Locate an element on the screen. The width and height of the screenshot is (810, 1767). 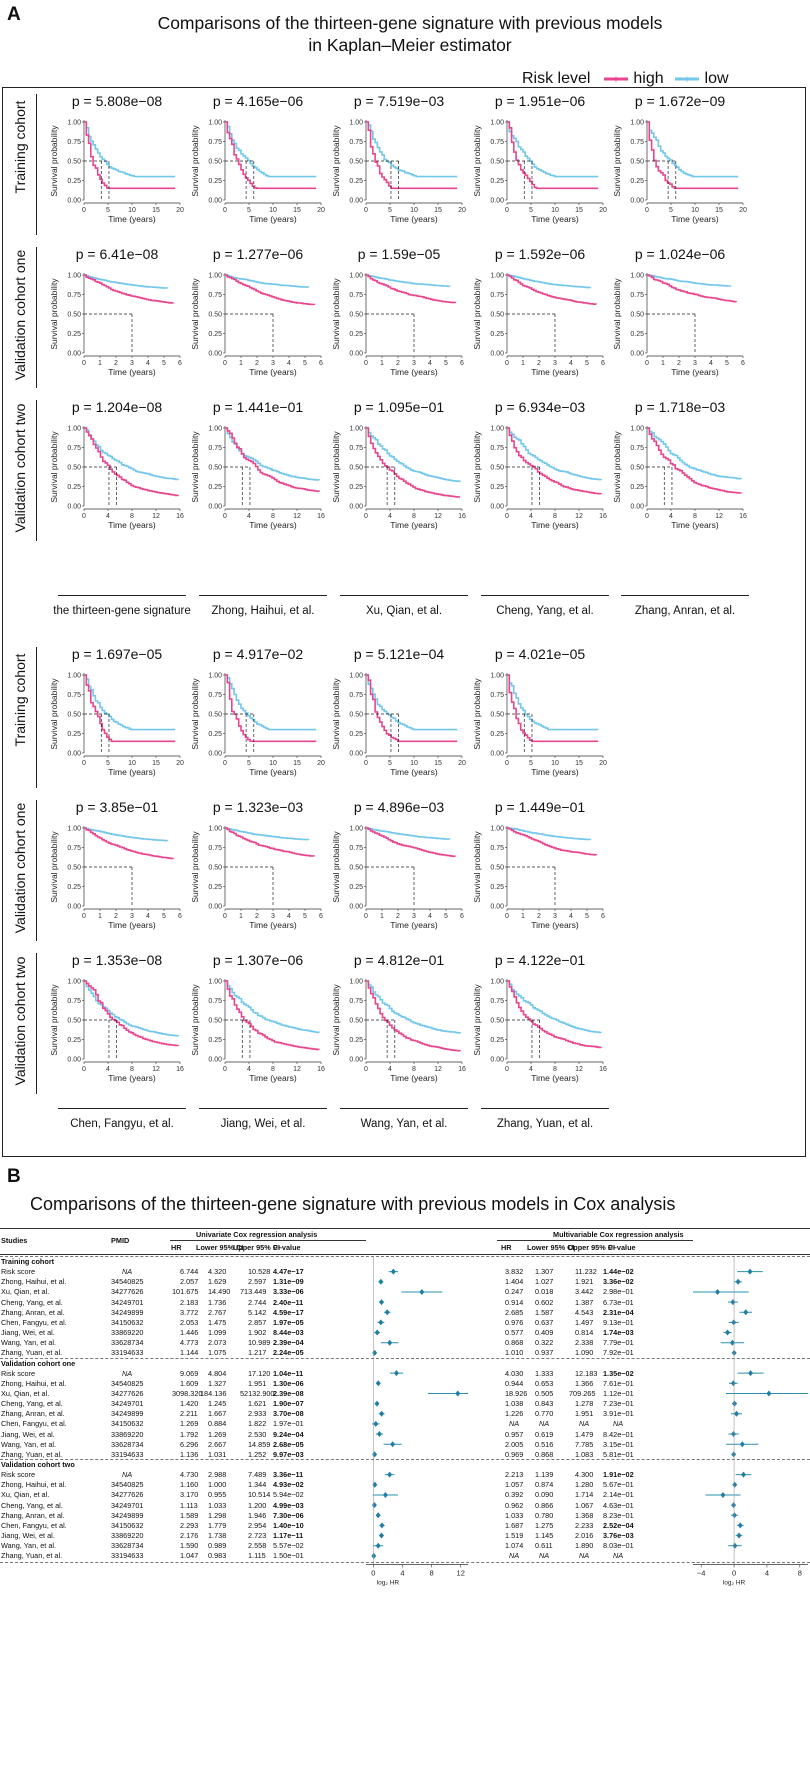
model-label: Chen, Fangyu, et al. is located at coordinates (122, 1124).